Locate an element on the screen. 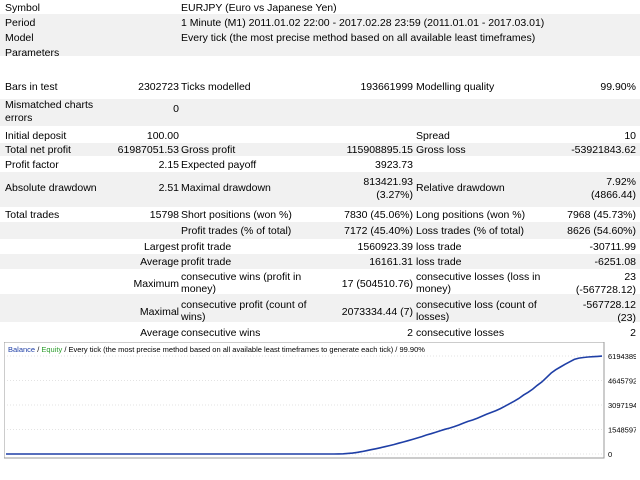 The width and height of the screenshot is (640, 480). long-positions-value: 7968 (45.73%) is located at coordinates (601, 215).